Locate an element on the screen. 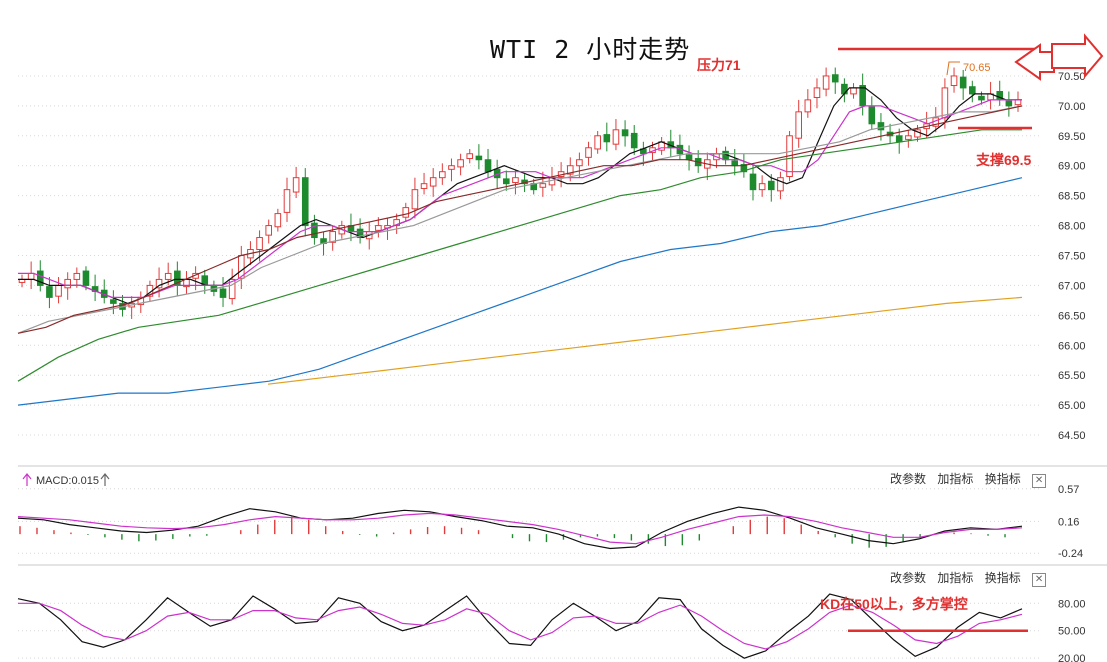 Image resolution: width=1107 pixels, height=662 pixels. right-arrow-icon is located at coordinates (1077, 56).